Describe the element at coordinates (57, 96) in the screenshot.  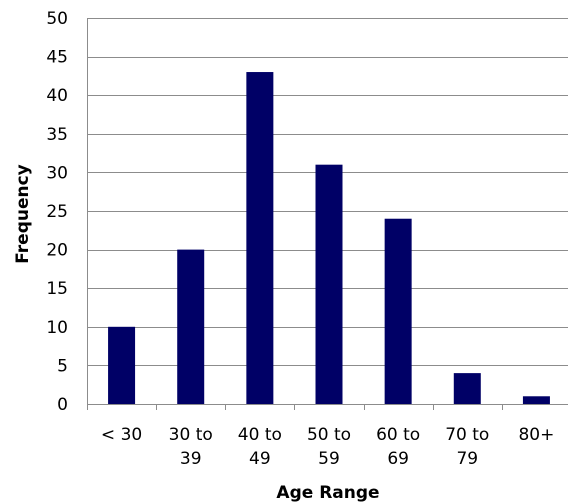
I see `y-tick-label: 40` at that location.